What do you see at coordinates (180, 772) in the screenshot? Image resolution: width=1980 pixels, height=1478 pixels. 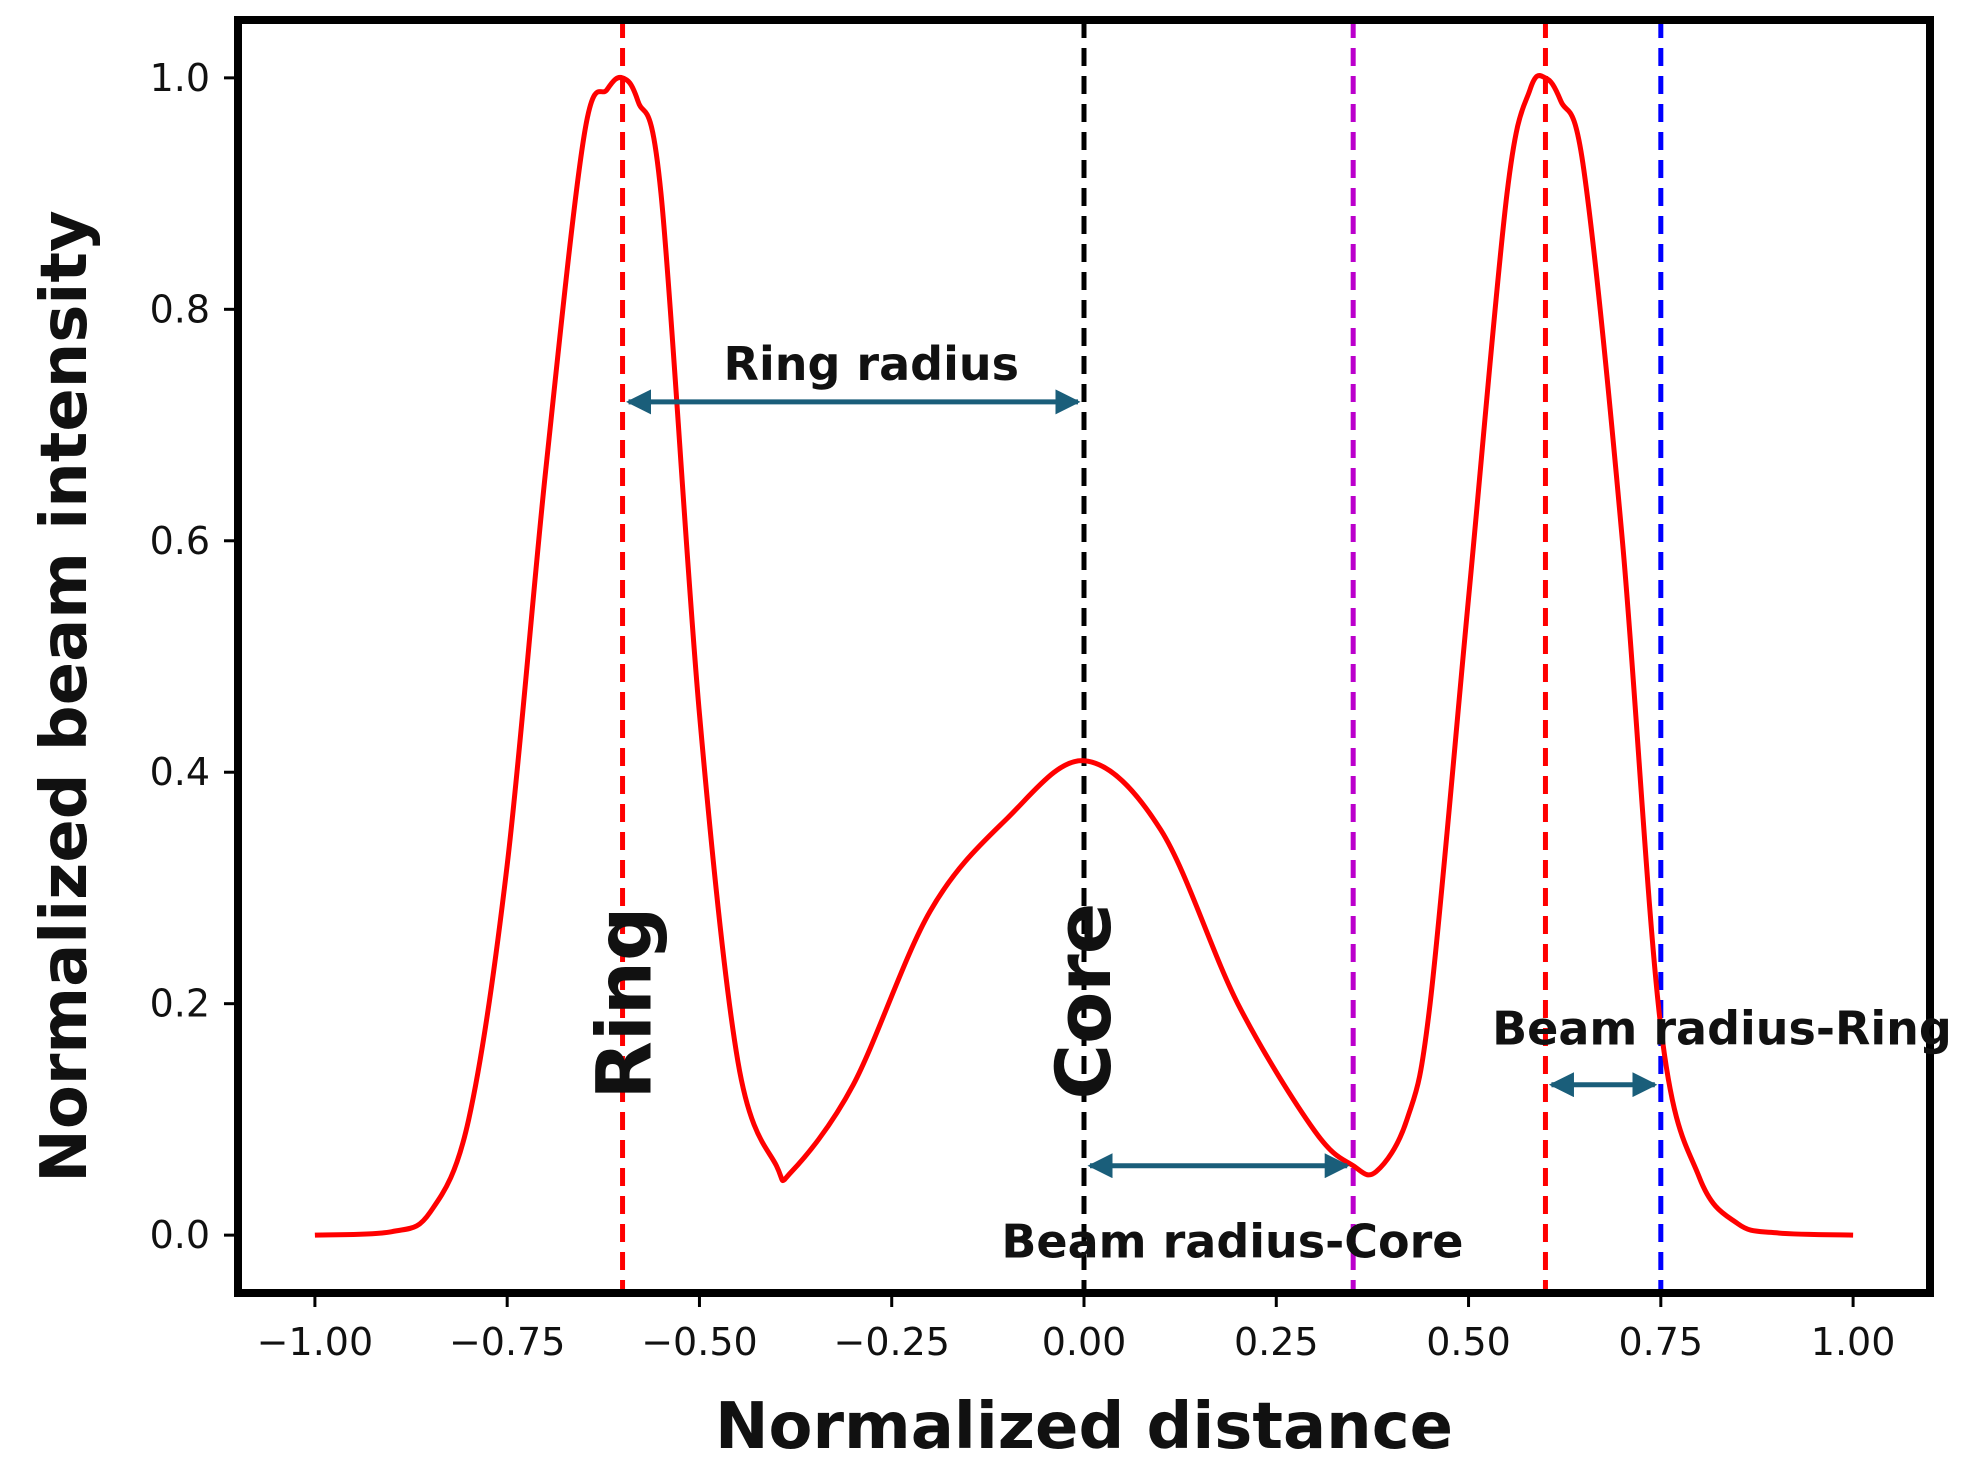 I see `y-tick-label: 0.4` at bounding box center [180, 772].